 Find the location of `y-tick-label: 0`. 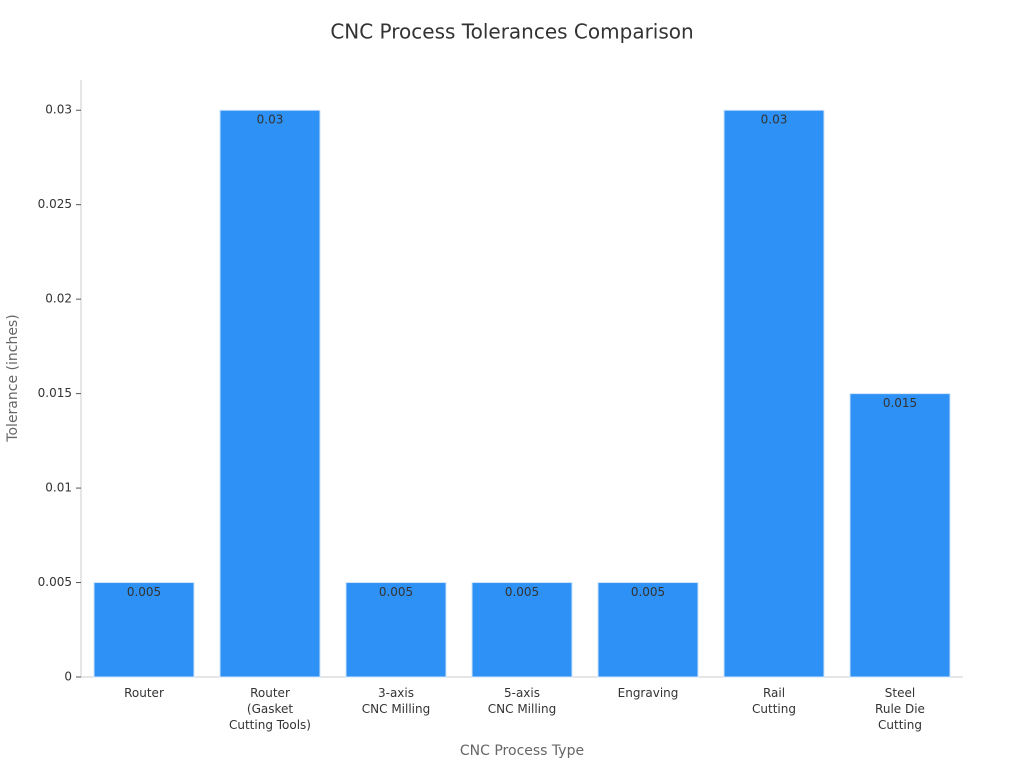

y-tick-label: 0 is located at coordinates (68, 677).